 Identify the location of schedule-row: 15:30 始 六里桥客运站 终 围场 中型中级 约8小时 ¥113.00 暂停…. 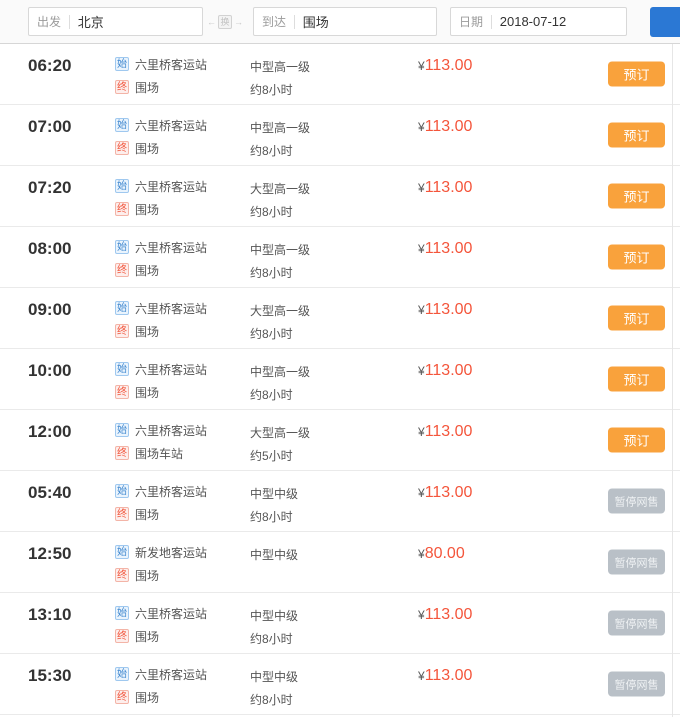
(340, 684).